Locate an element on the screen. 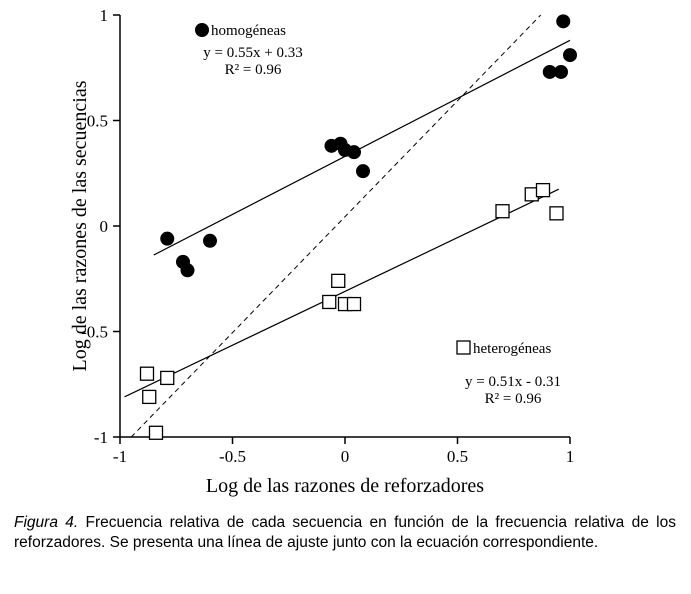 This screenshot has width=691, height=594. x-tick-label: 0 is located at coordinates (345, 456).